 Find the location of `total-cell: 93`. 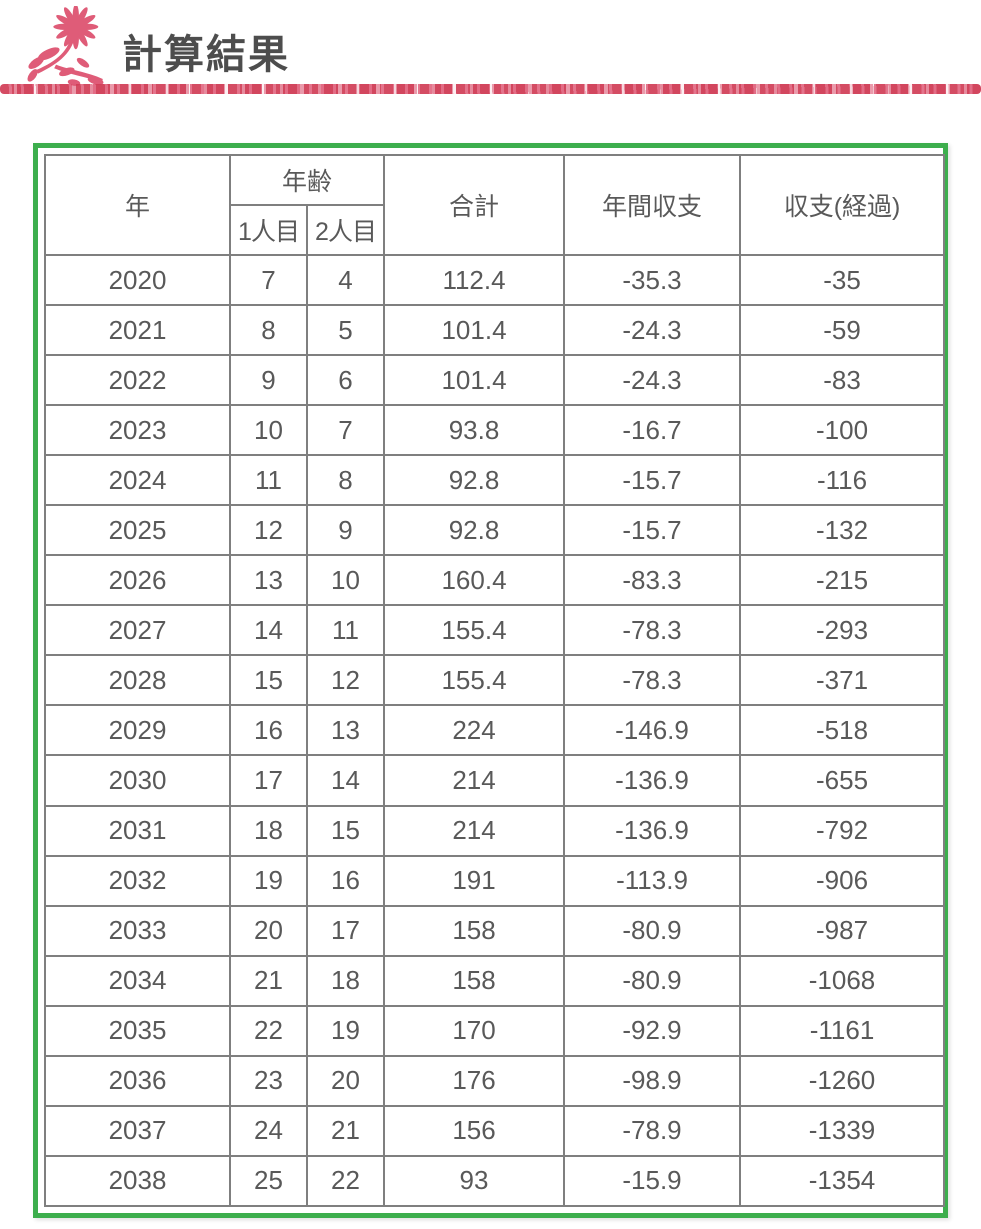

total-cell: 93 is located at coordinates (474, 1181).